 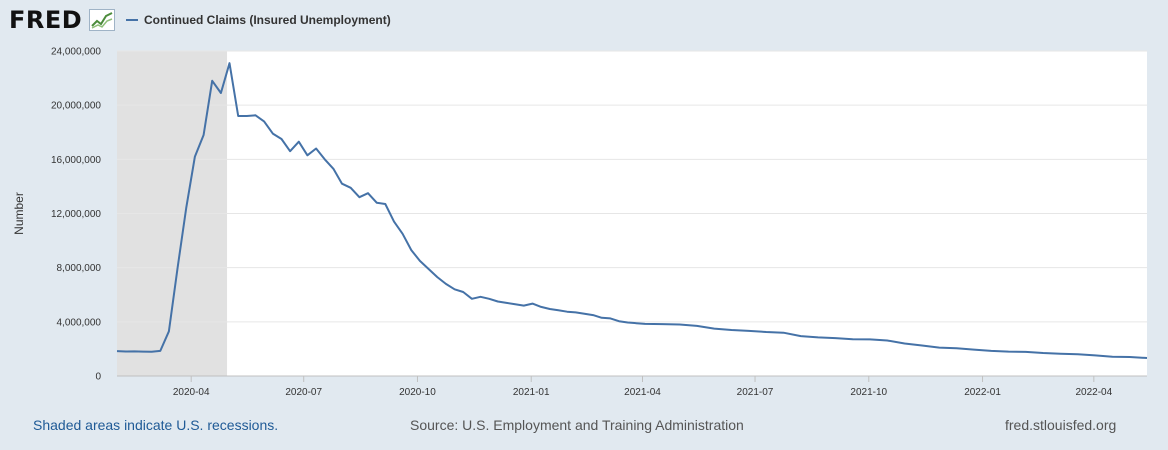 I want to click on x-tick-label: 2020-07, so click(x=303, y=392).